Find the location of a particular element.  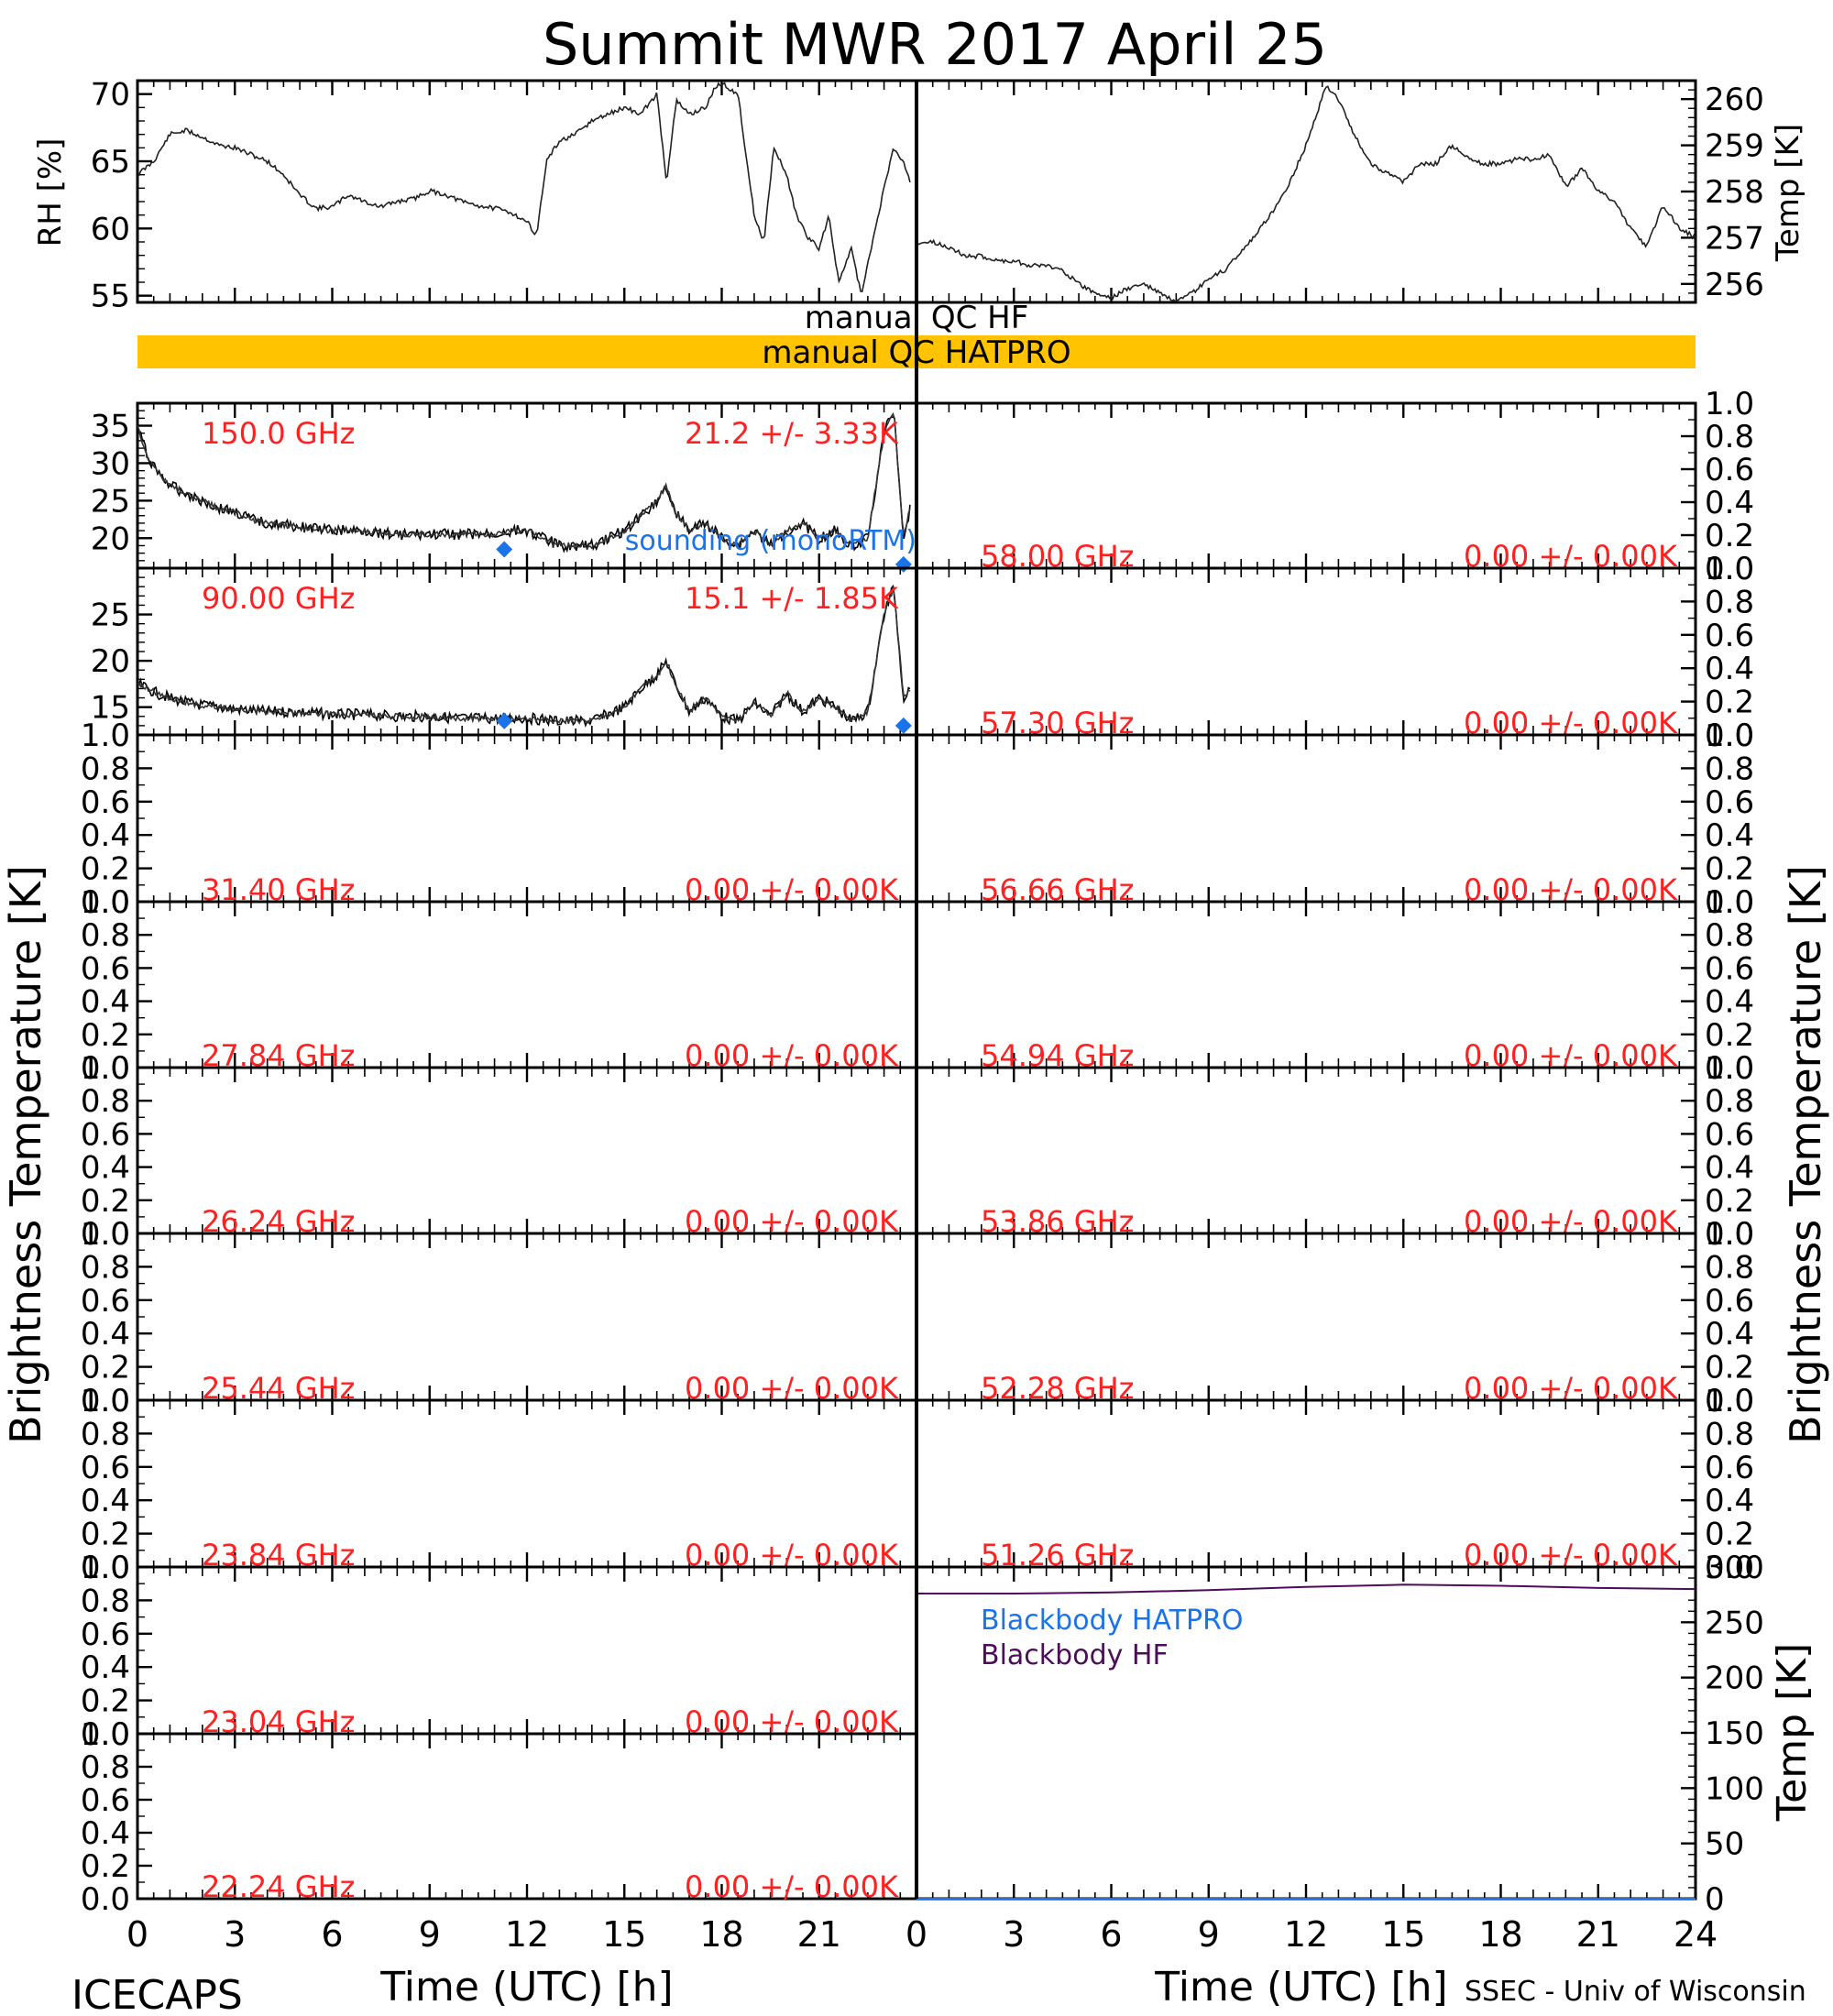

left-panel-3-axis-ytick-label: 0.4 is located at coordinates (105, 1002).